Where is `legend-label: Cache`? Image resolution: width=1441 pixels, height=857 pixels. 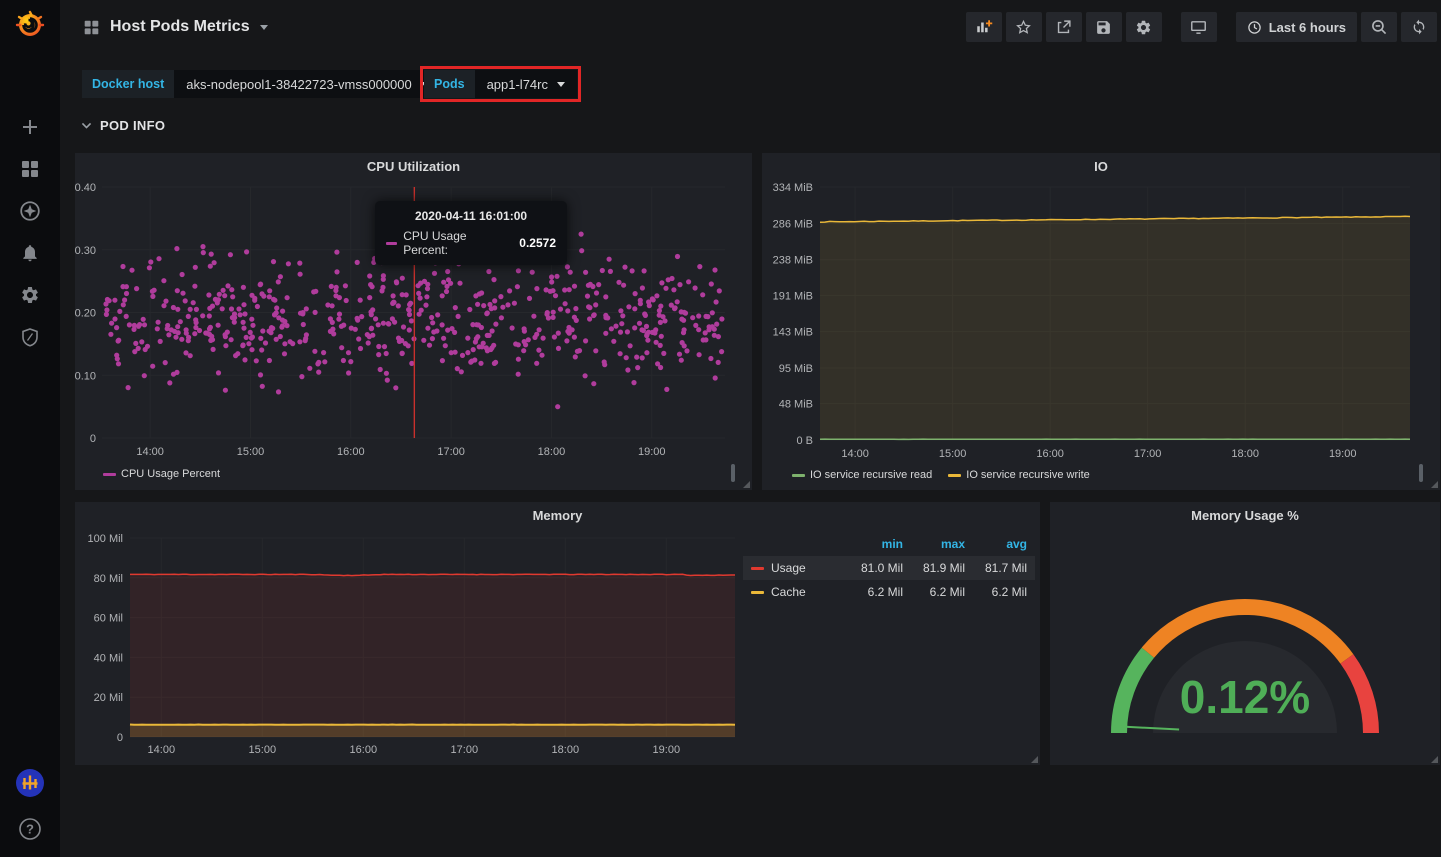 legend-label: Cache is located at coordinates (788, 592).